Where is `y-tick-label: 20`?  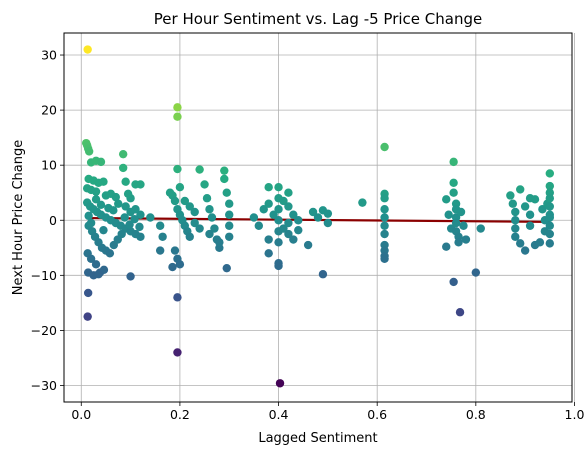 y-tick-label: 20 is located at coordinates (49, 110).